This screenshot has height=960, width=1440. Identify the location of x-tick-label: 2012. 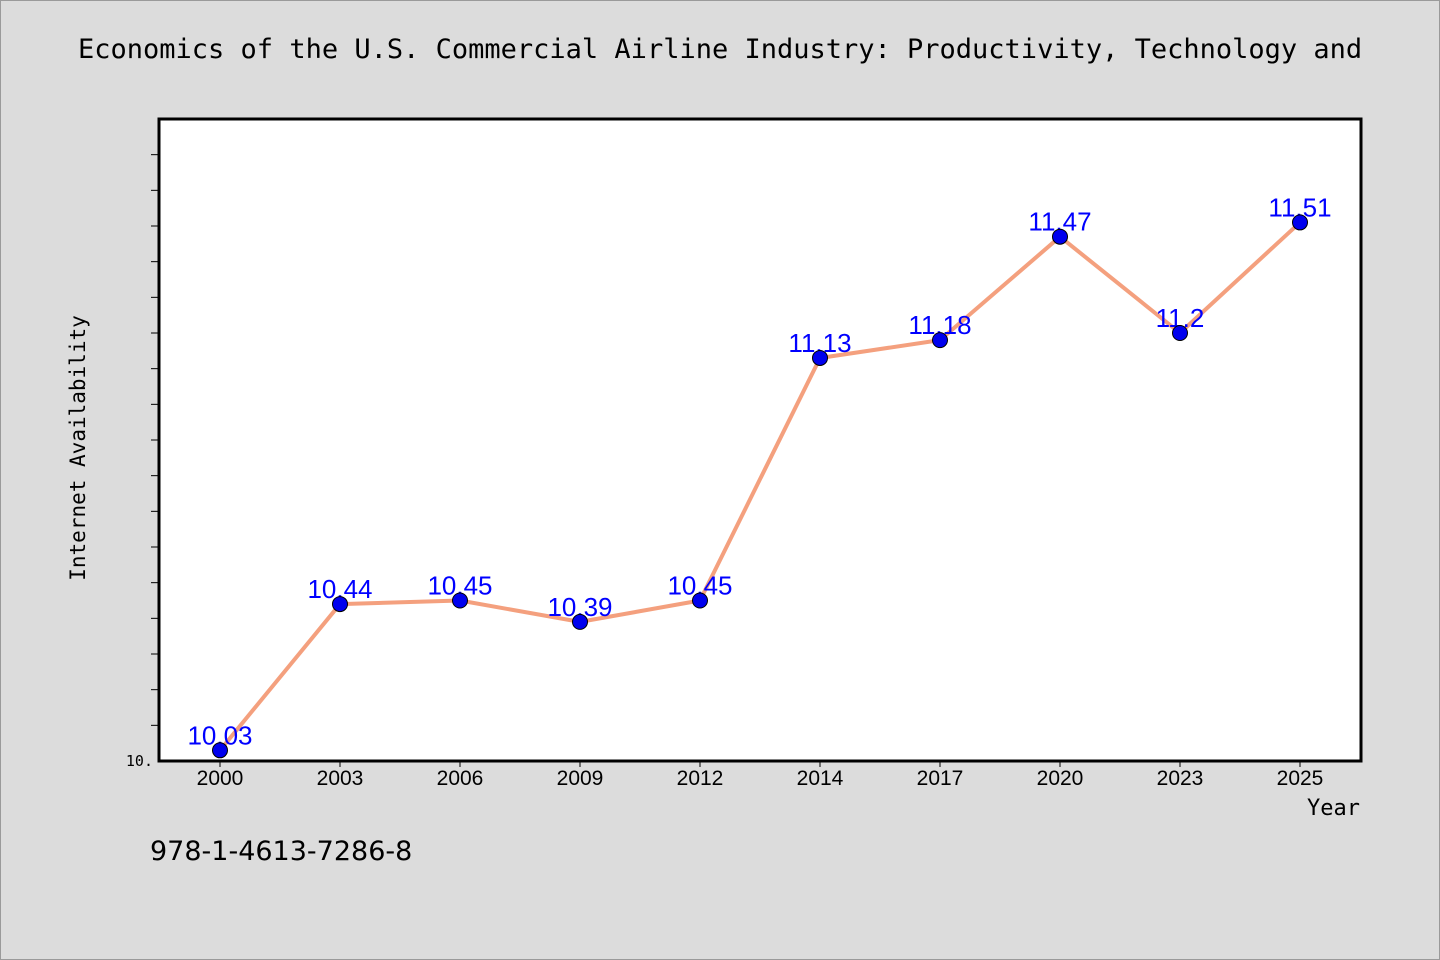
(700, 778).